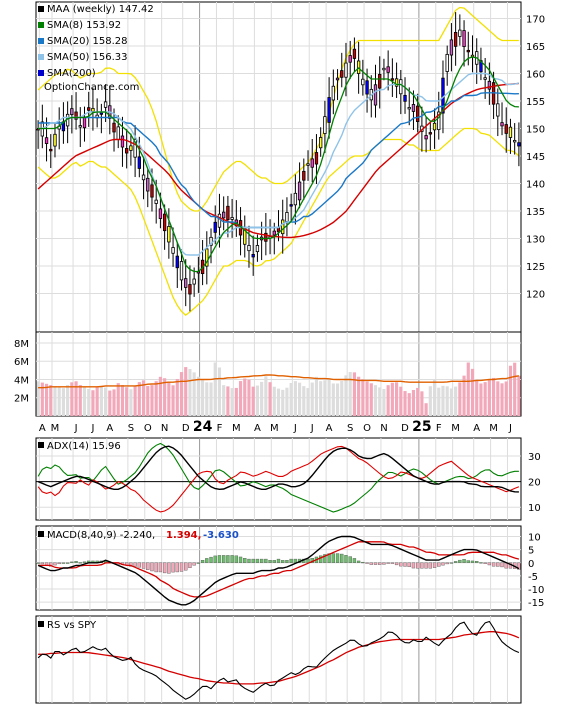  Describe the element at coordinates (221, 535) in the screenshot. I see `macd-histogram-value: -3.630` at that location.